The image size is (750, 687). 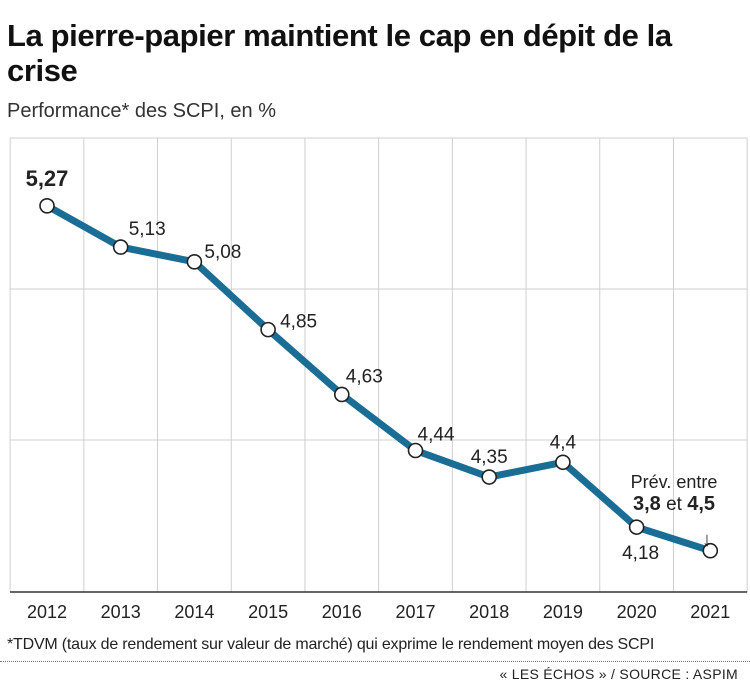 What do you see at coordinates (563, 442) in the screenshot?
I see `data-label-2019: 4,4` at bounding box center [563, 442].